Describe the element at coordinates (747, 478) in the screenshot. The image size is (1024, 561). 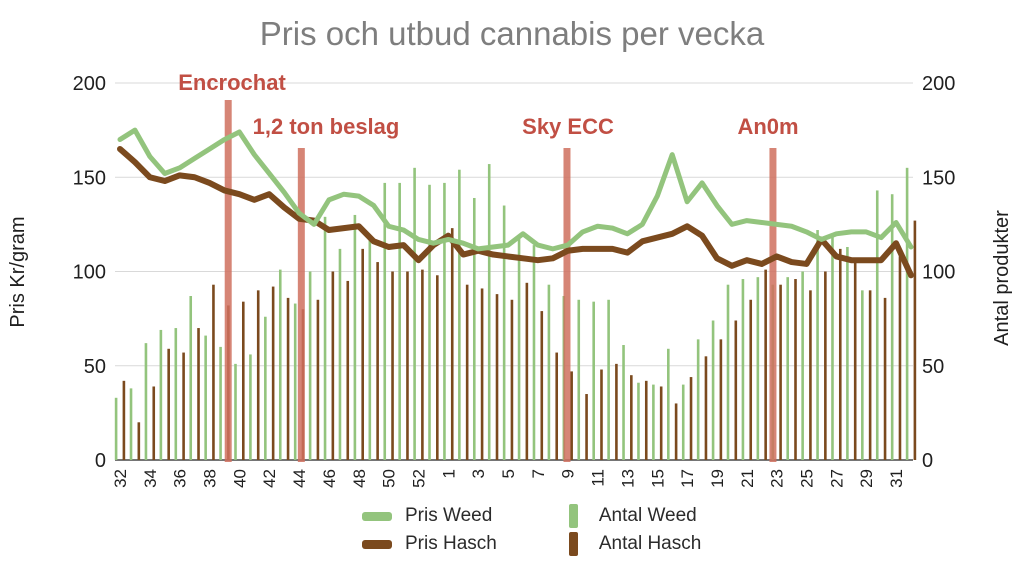
I see `x-axis-tick: 21` at that location.